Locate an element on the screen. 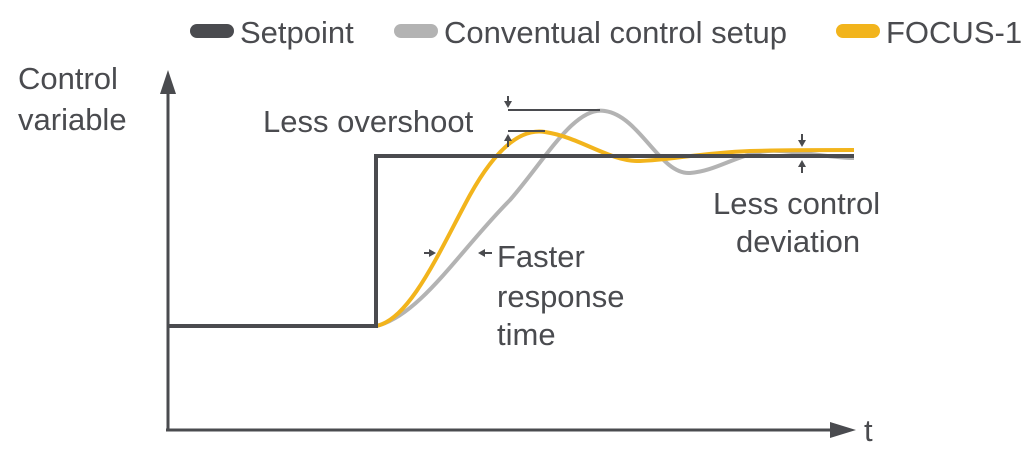 The image size is (1024, 463). legend-item-focus: FOCUS-1 is located at coordinates (929, 32).